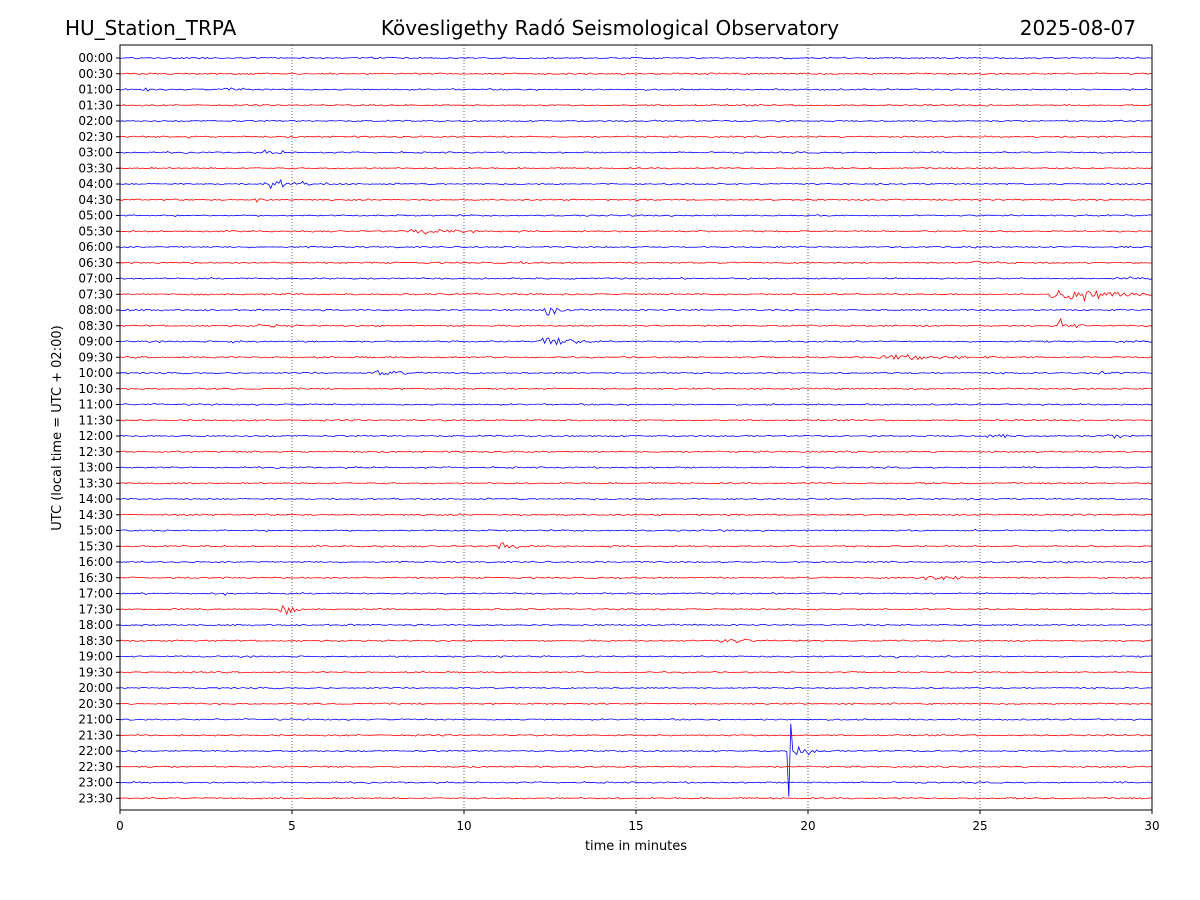 The width and height of the screenshot is (1200, 900). Describe the element at coordinates (95, 562) in the screenshot. I see `y-tick-label: 16:00` at that location.